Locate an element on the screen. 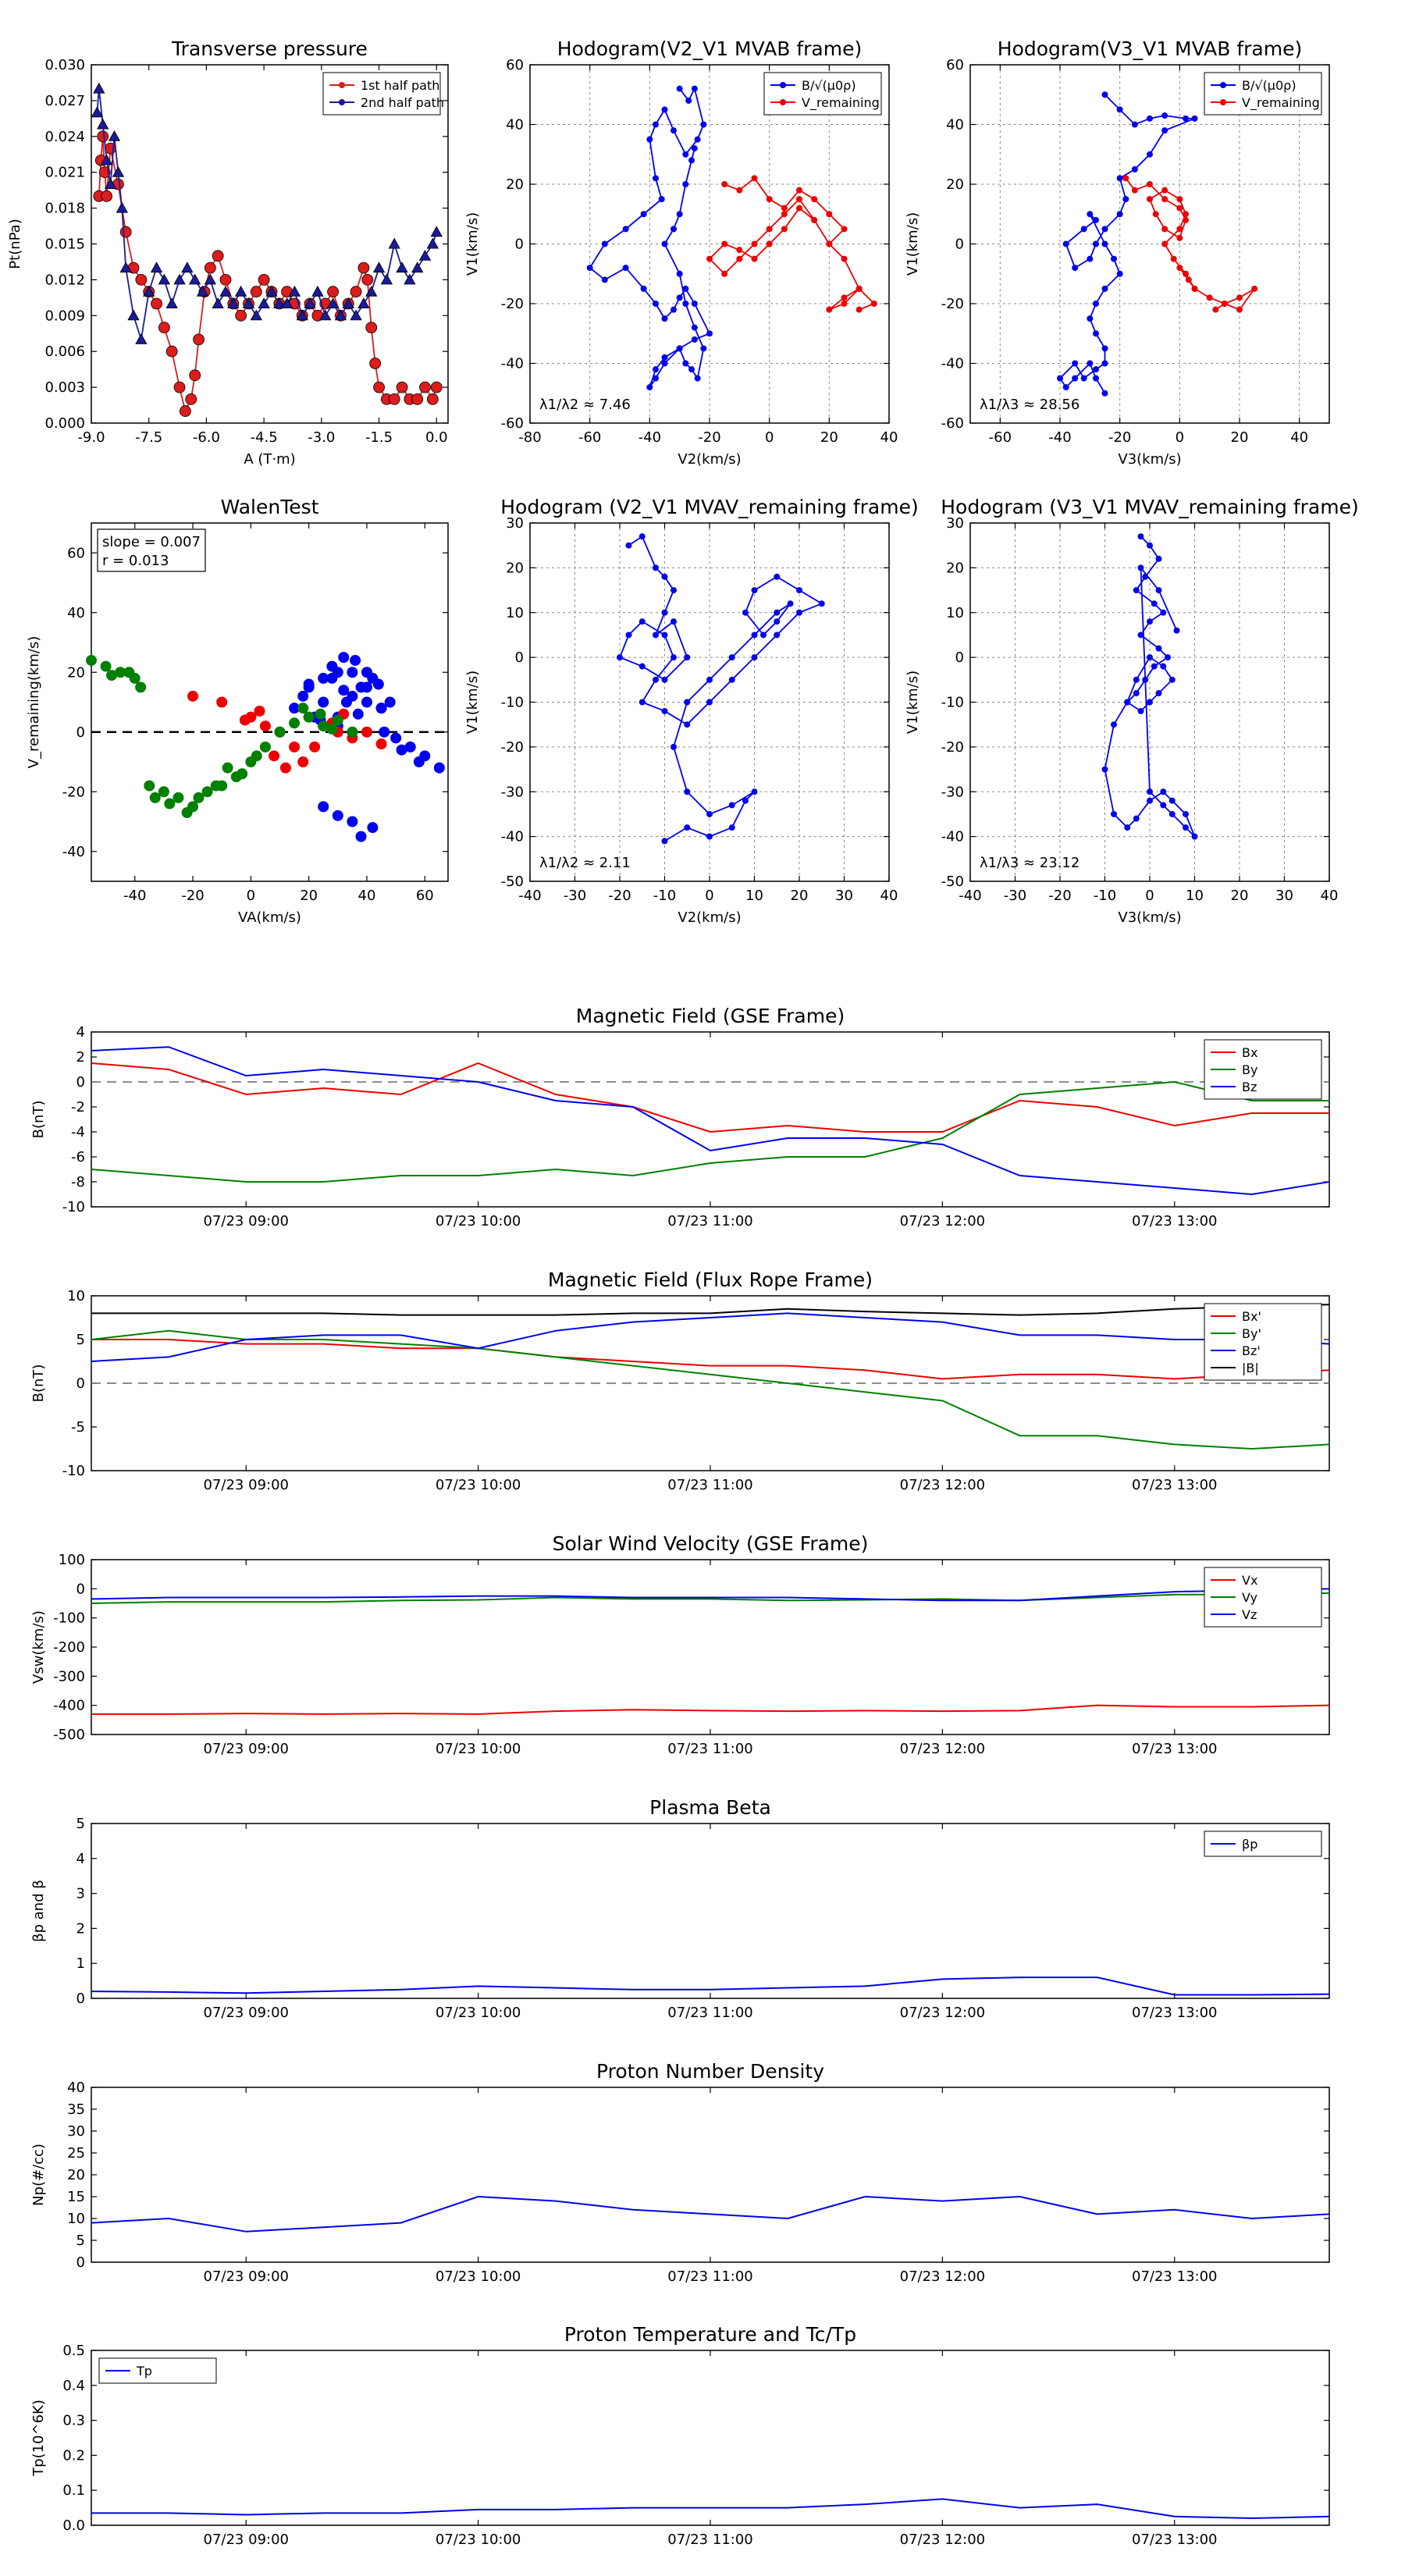 This screenshot has width=1405, height=2576. legend: Bx' By' Bz' |B| is located at coordinates (1263, 1342).